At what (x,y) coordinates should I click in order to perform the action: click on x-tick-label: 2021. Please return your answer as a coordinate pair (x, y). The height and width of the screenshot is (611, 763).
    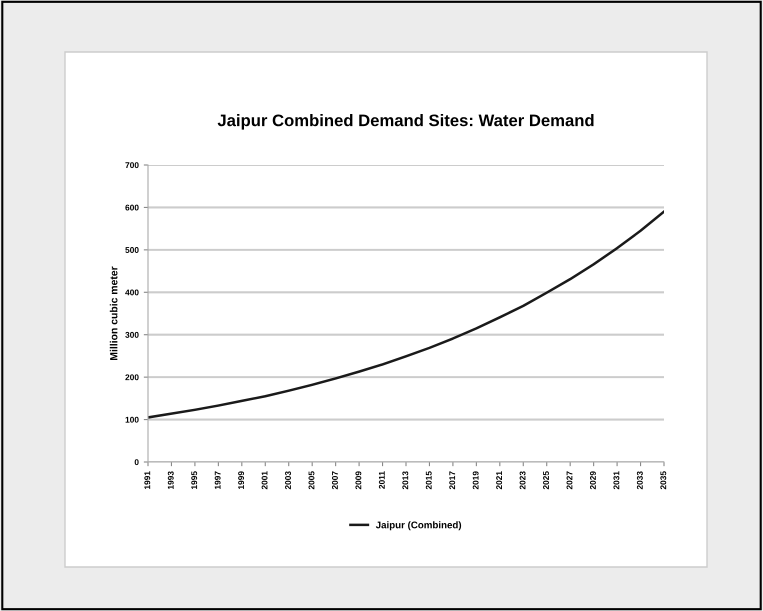
    Looking at the image, I should click on (499, 480).